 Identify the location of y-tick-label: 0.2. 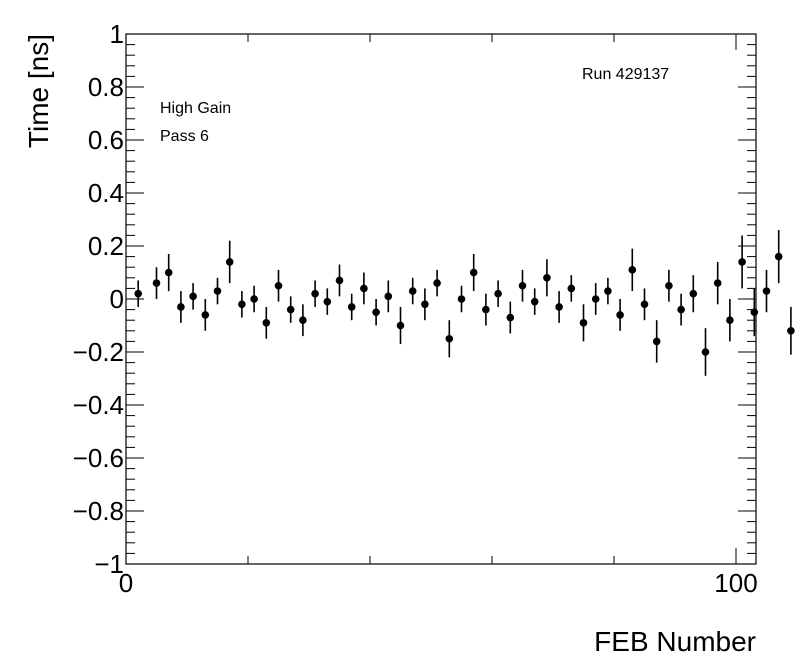
(106, 246).